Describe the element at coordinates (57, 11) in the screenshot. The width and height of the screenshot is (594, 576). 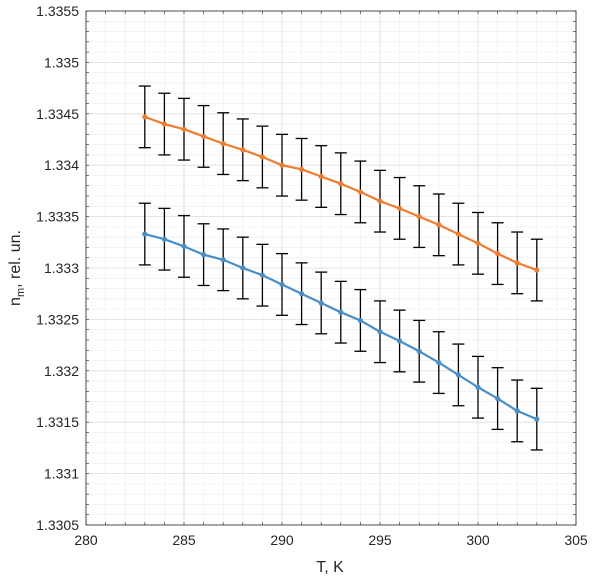
I see `y-tick-label: 1.3355` at that location.